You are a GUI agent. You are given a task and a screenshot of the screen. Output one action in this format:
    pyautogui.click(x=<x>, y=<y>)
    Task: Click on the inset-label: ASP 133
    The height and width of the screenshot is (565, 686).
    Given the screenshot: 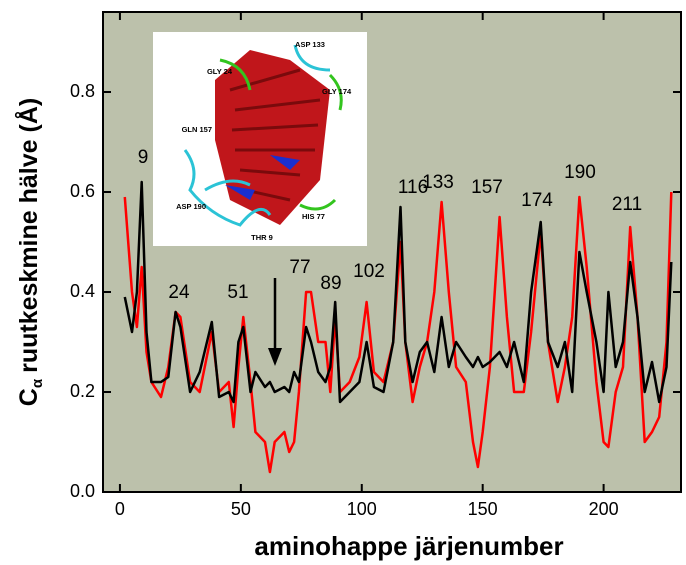 What is the action you would take?
    pyautogui.click(x=310, y=44)
    